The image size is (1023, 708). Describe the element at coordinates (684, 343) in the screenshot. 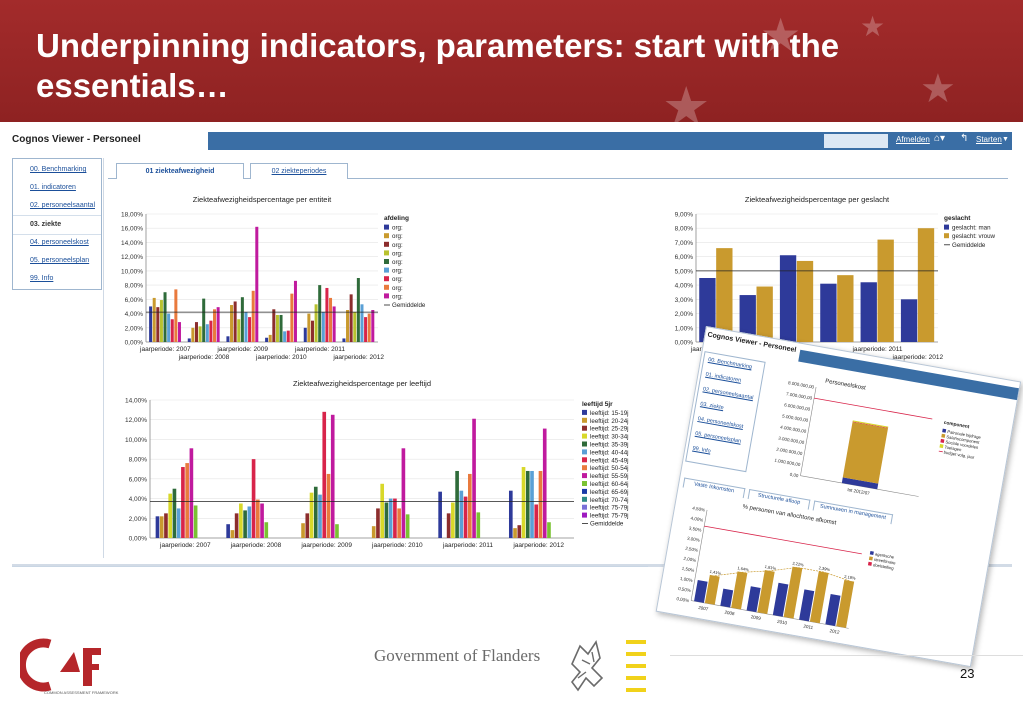

I see `y-tick-label: 0,00%` at that location.